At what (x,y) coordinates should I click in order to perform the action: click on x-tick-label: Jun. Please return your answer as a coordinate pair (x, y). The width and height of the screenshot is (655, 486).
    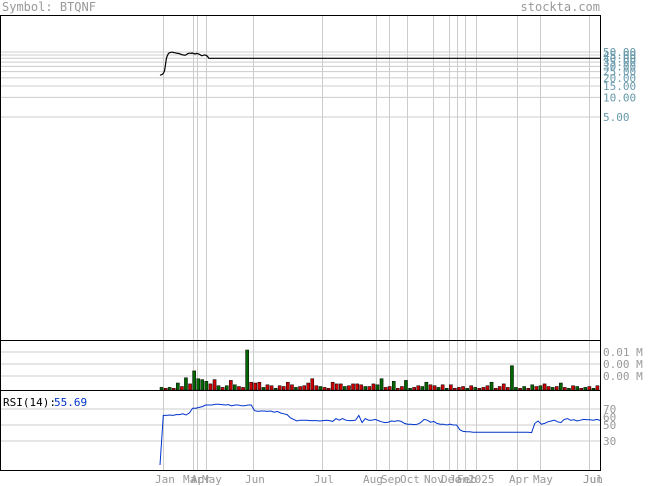
    Looking at the image, I should click on (593, 479).